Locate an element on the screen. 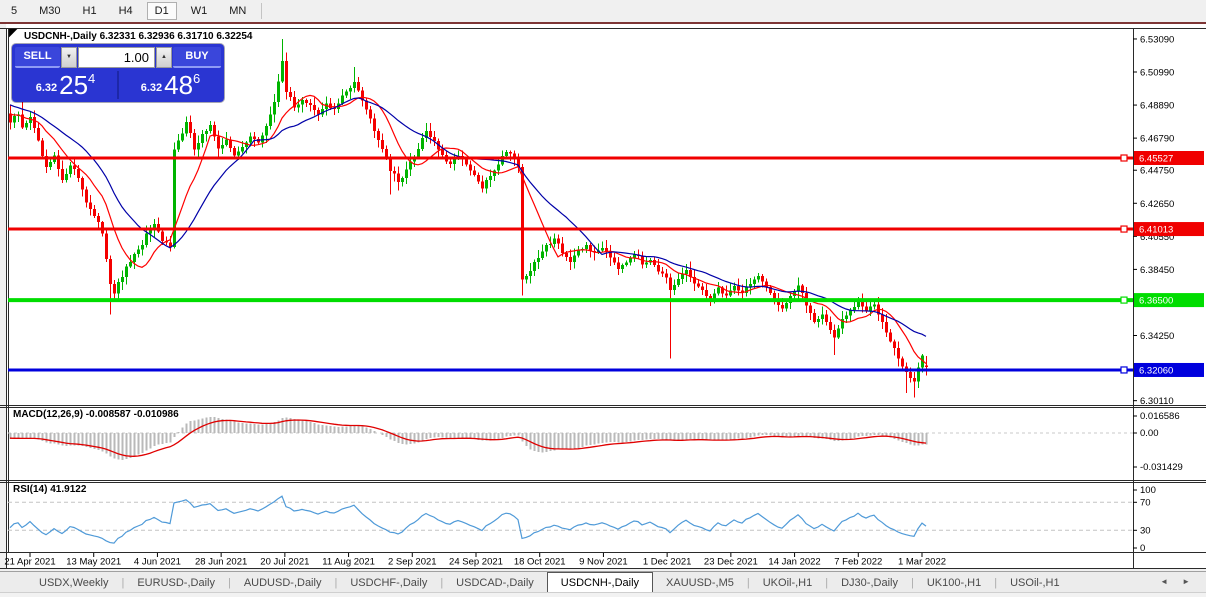  svg-text: 18 Oct 2021 is located at coordinates (540, 562).